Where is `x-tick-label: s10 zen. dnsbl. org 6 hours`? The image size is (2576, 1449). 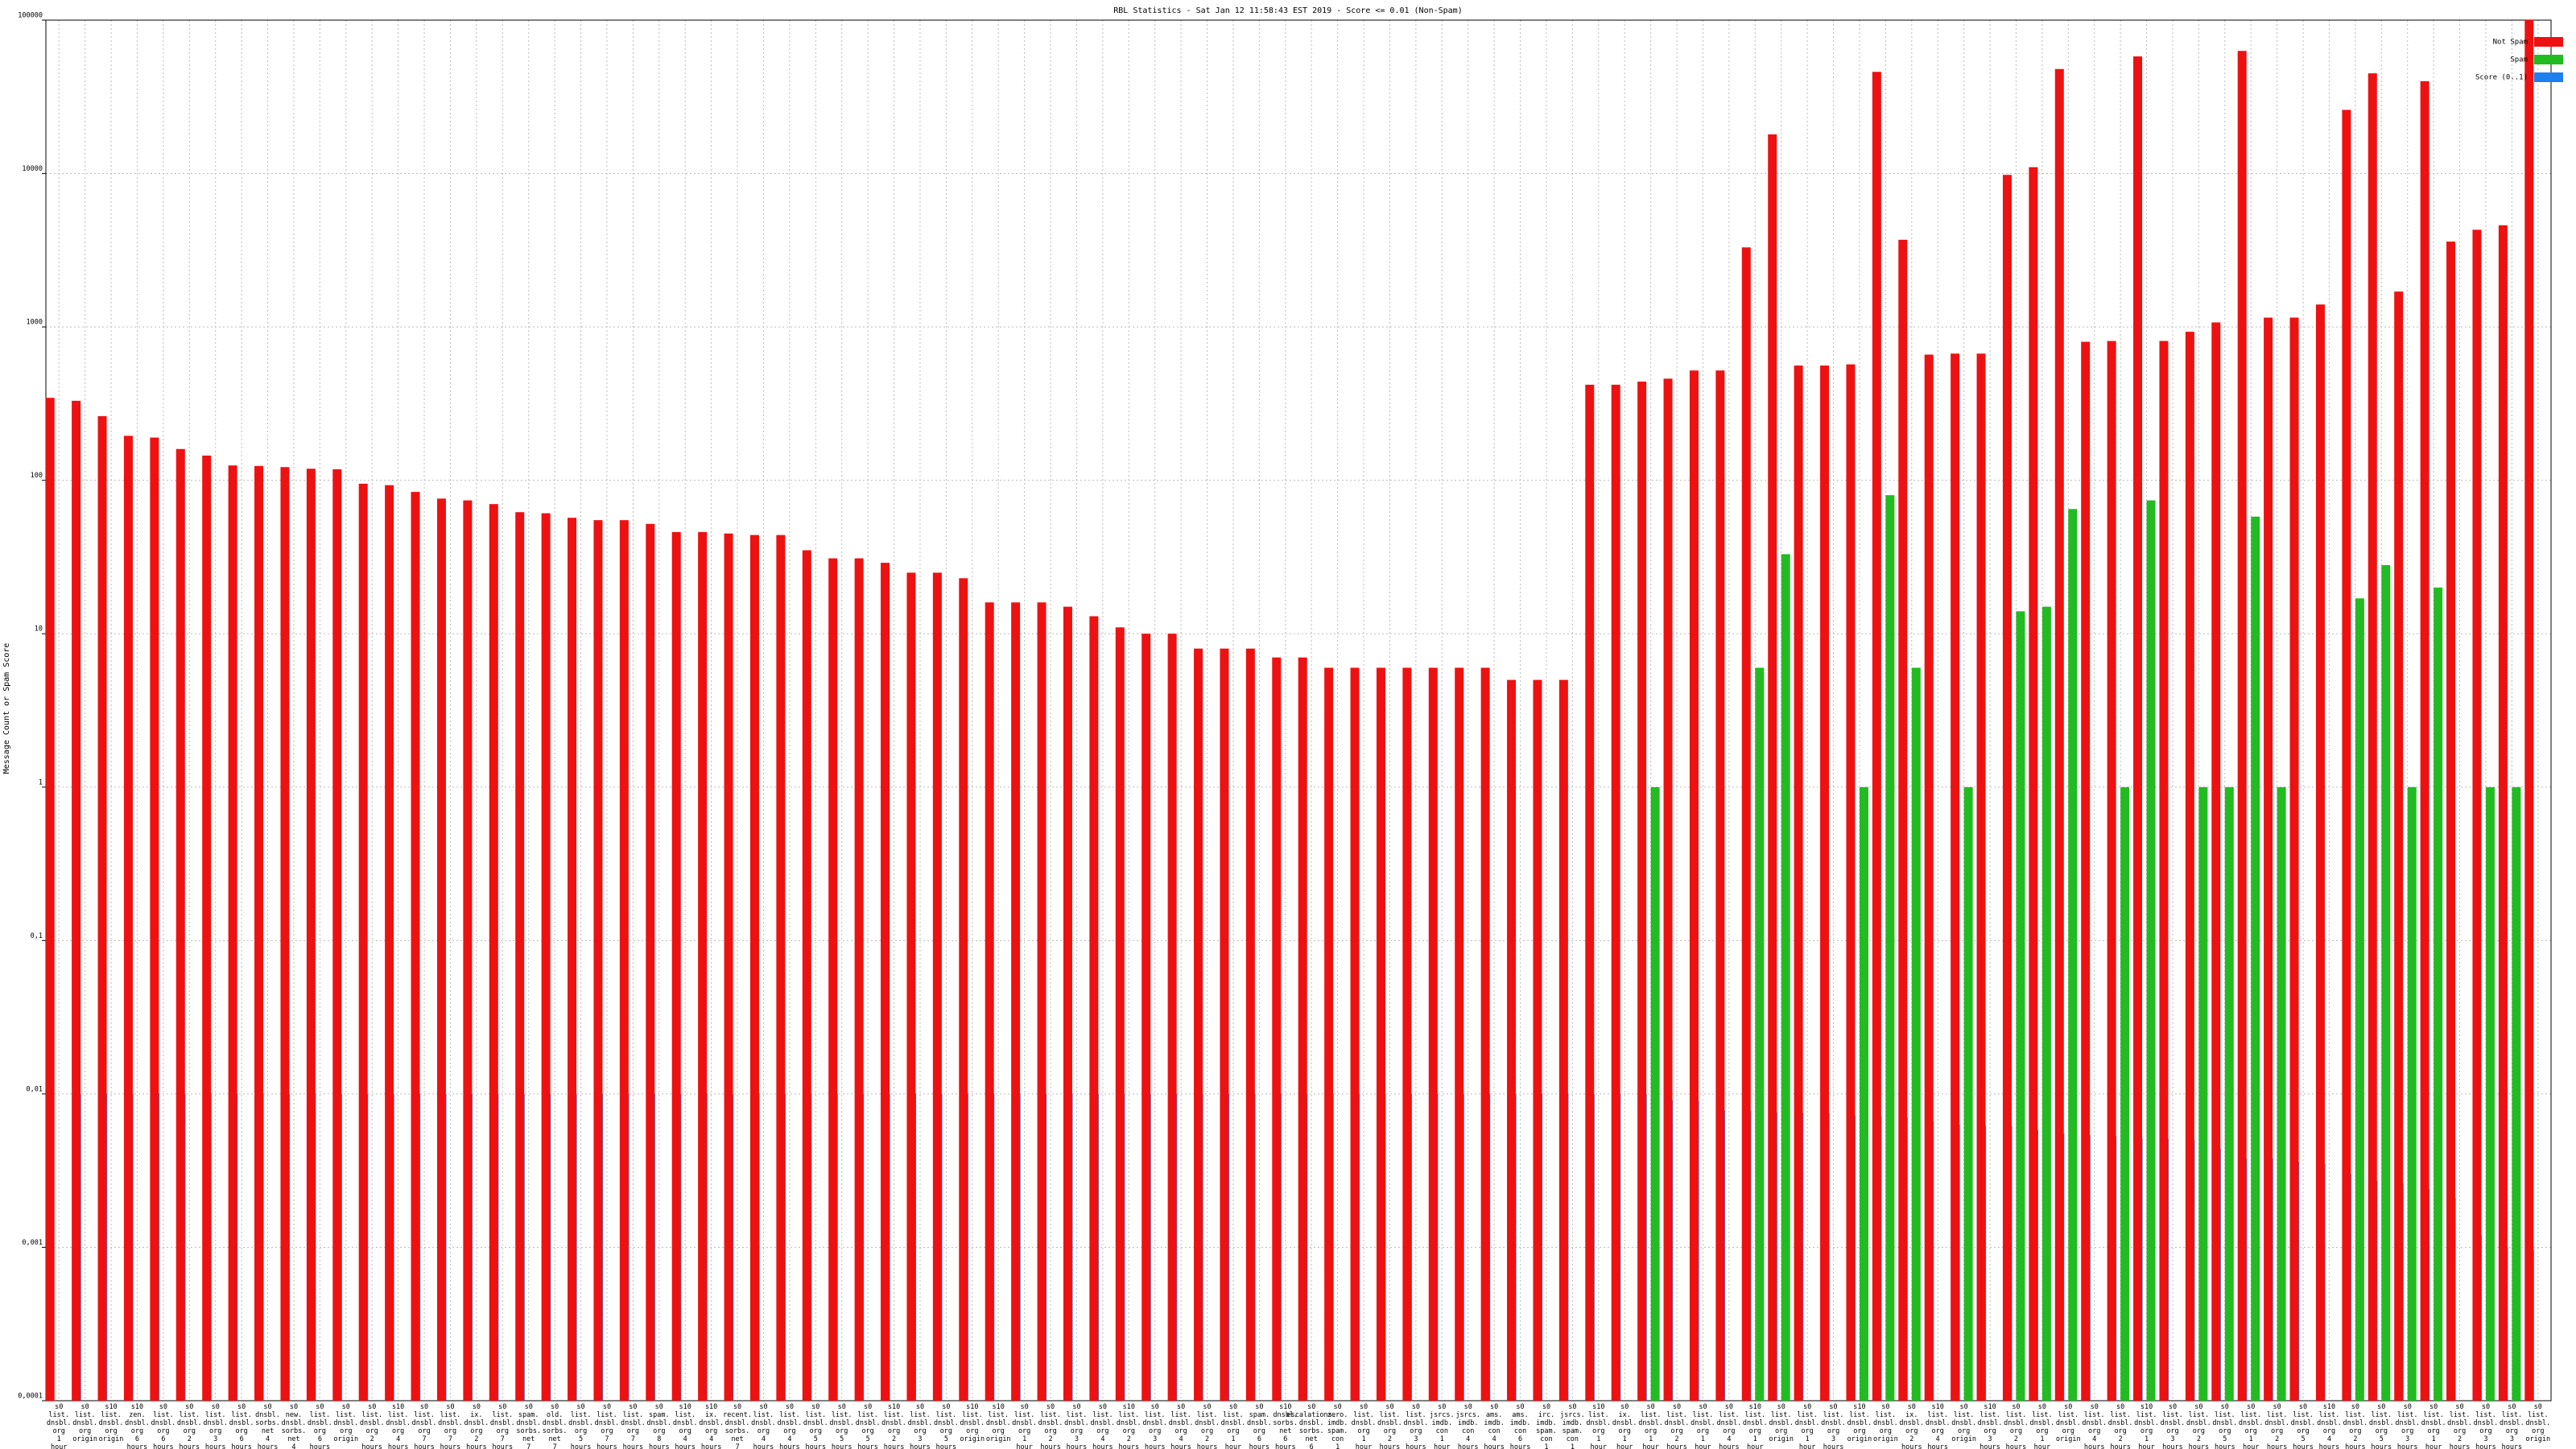
x-tick-label: s10 zen. dnsbl. org 6 hours is located at coordinates (137, 1426).